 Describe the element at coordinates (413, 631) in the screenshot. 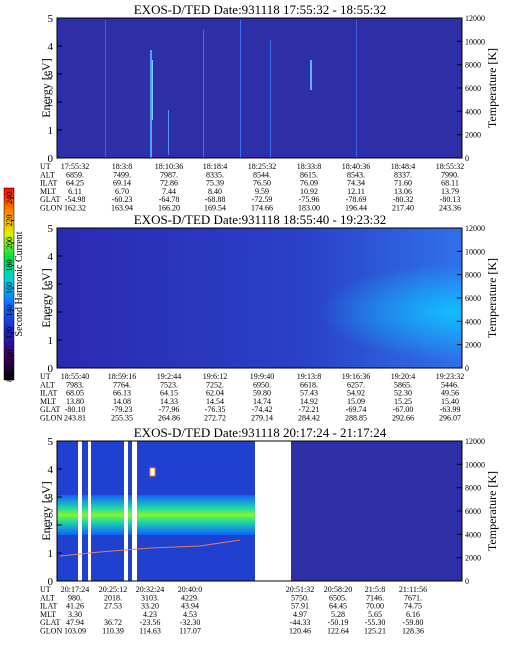

I see `table-cell: 128.36` at that location.